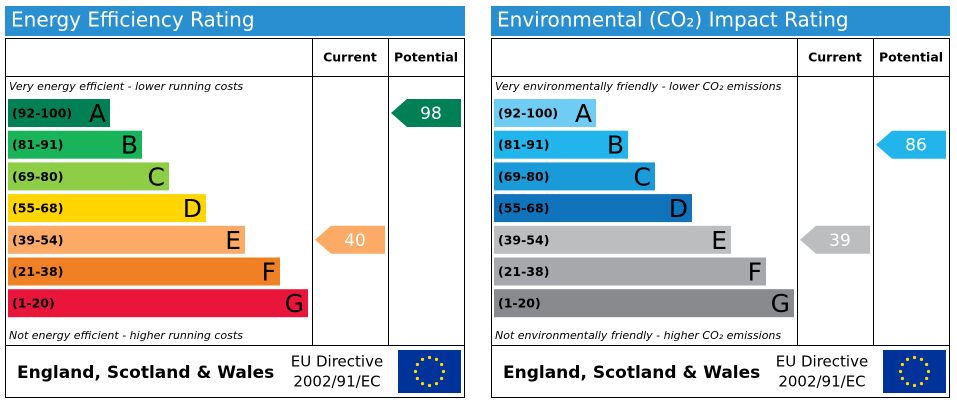 This screenshot has height=404, width=957. What do you see at coordinates (431, 114) in the screenshot?
I see `rating-value: 98` at bounding box center [431, 114].